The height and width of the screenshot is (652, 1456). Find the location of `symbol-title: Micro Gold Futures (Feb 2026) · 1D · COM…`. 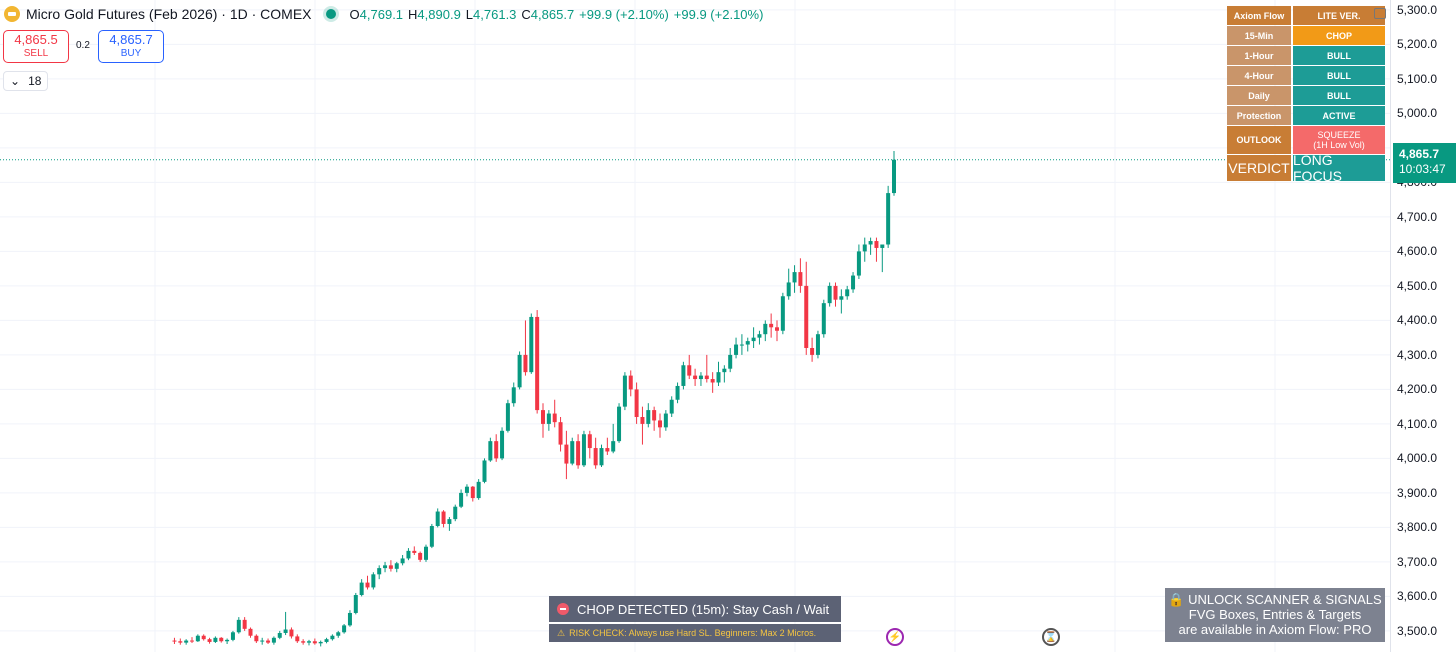

symbol-title: Micro Gold Futures (Feb 2026) · 1D · COM… is located at coordinates (169, 14).